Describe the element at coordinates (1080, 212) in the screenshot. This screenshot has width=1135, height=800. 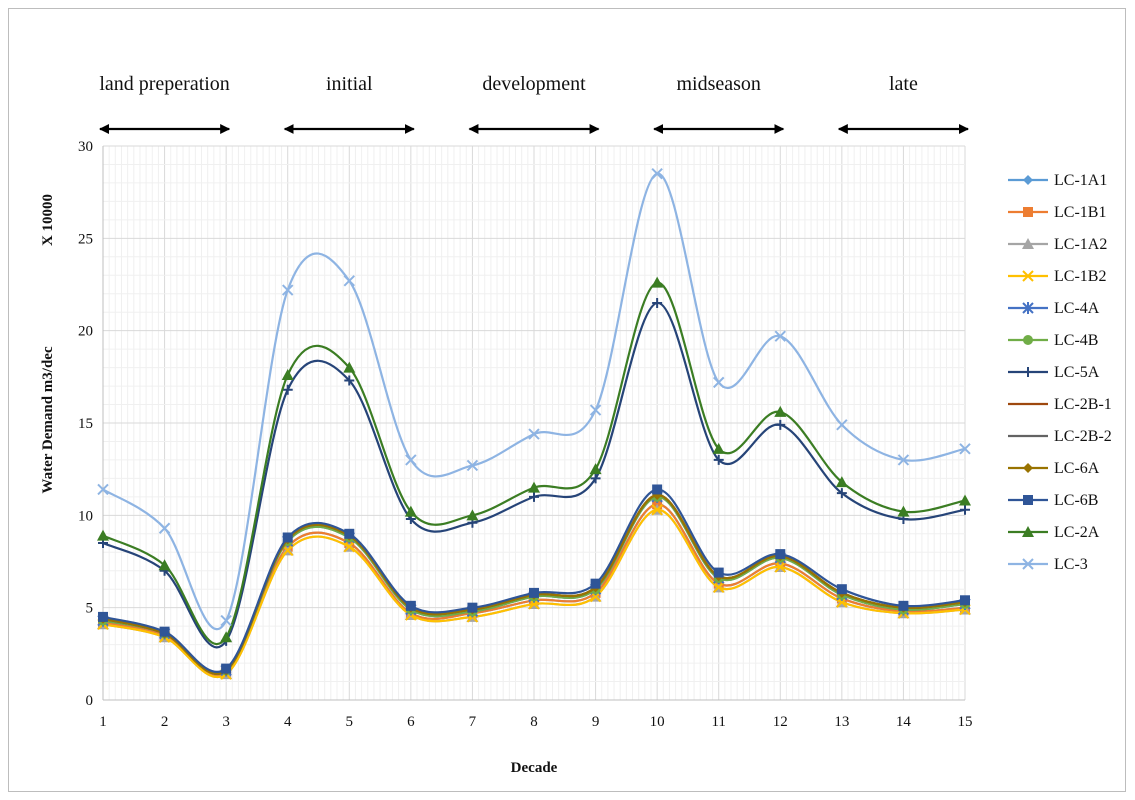
I see `legend-label: LC-1B1` at that location.